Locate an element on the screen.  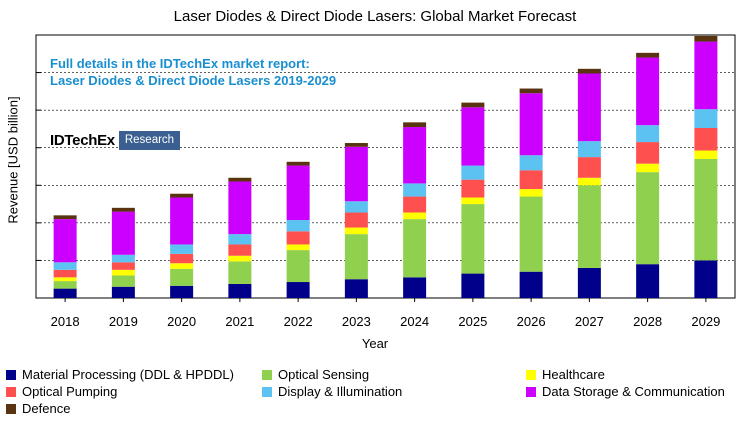
x-tick-label: 2022 is located at coordinates (298, 321).